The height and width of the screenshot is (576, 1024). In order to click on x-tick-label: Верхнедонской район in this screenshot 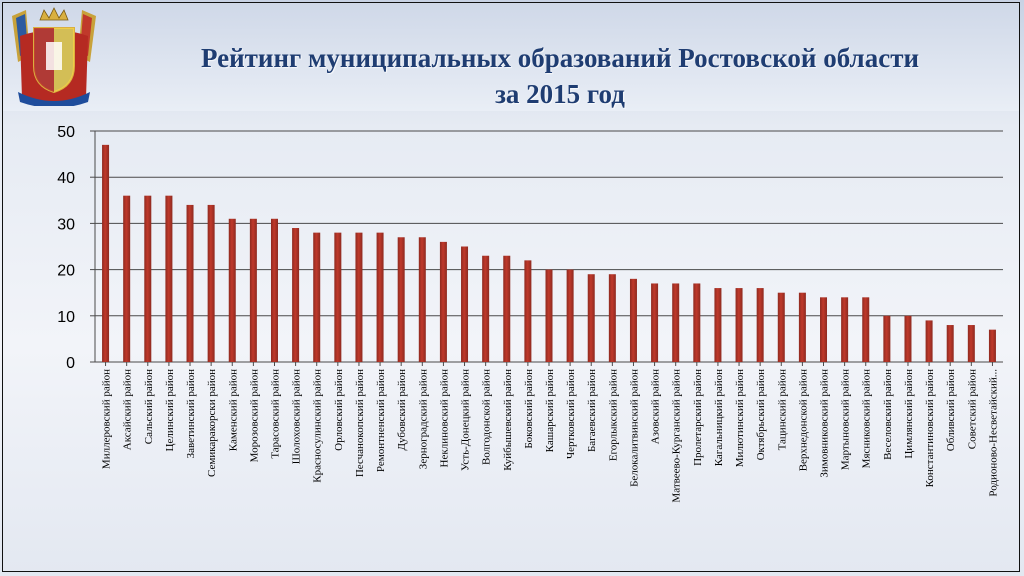, I will do `click(803, 420)`.